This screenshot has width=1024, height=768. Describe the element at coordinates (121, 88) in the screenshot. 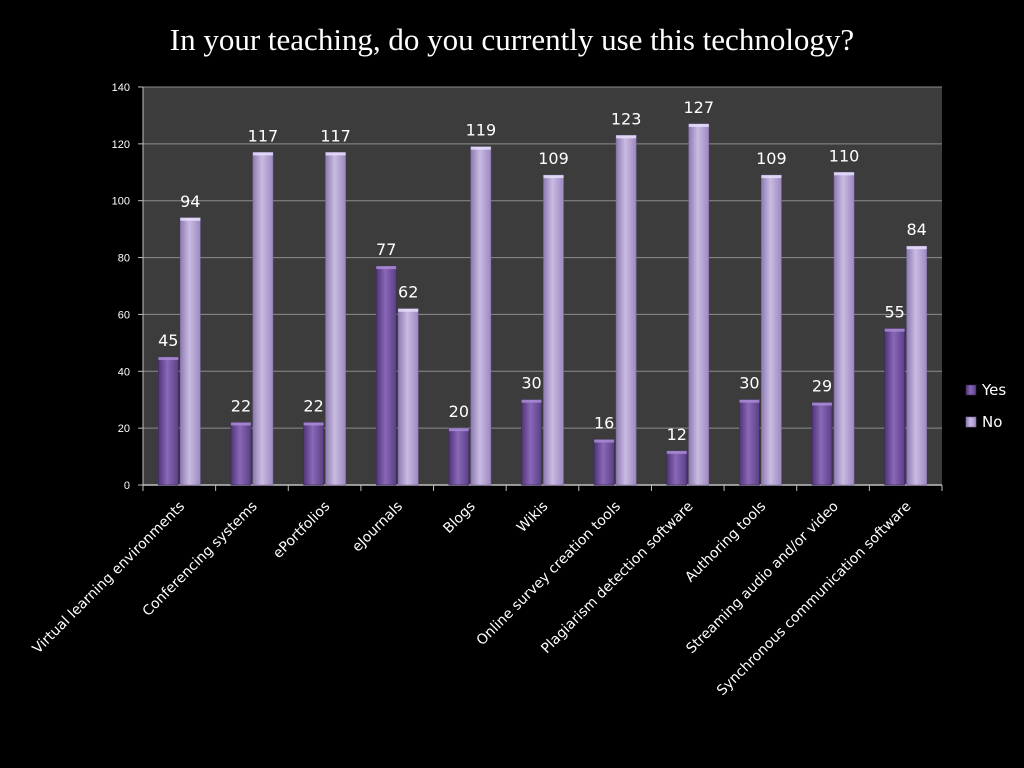

I see `y-tick-label: 140` at that location.